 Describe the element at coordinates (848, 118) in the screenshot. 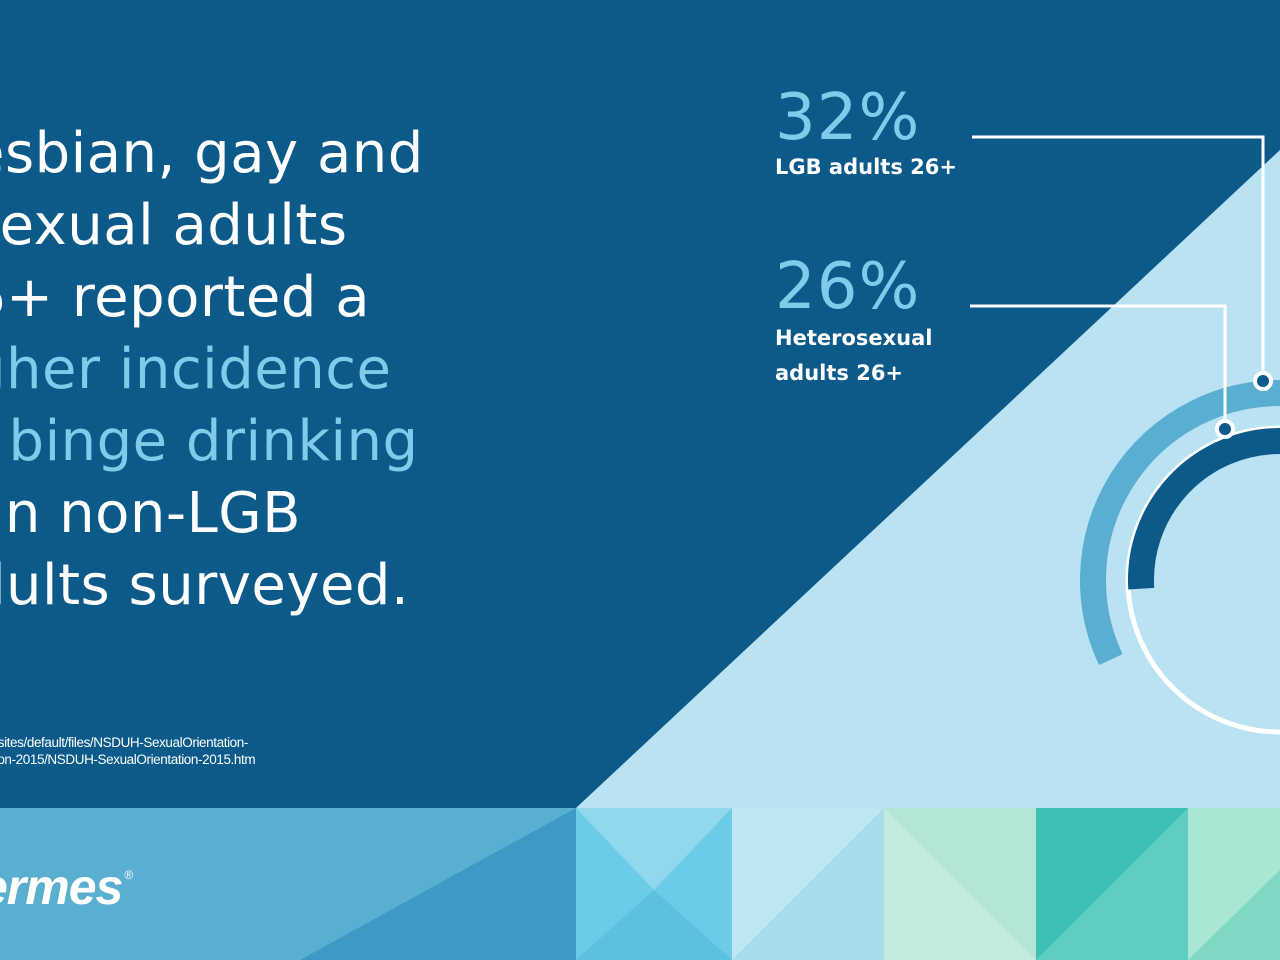

I see `stat-value-lgb: 32%` at that location.